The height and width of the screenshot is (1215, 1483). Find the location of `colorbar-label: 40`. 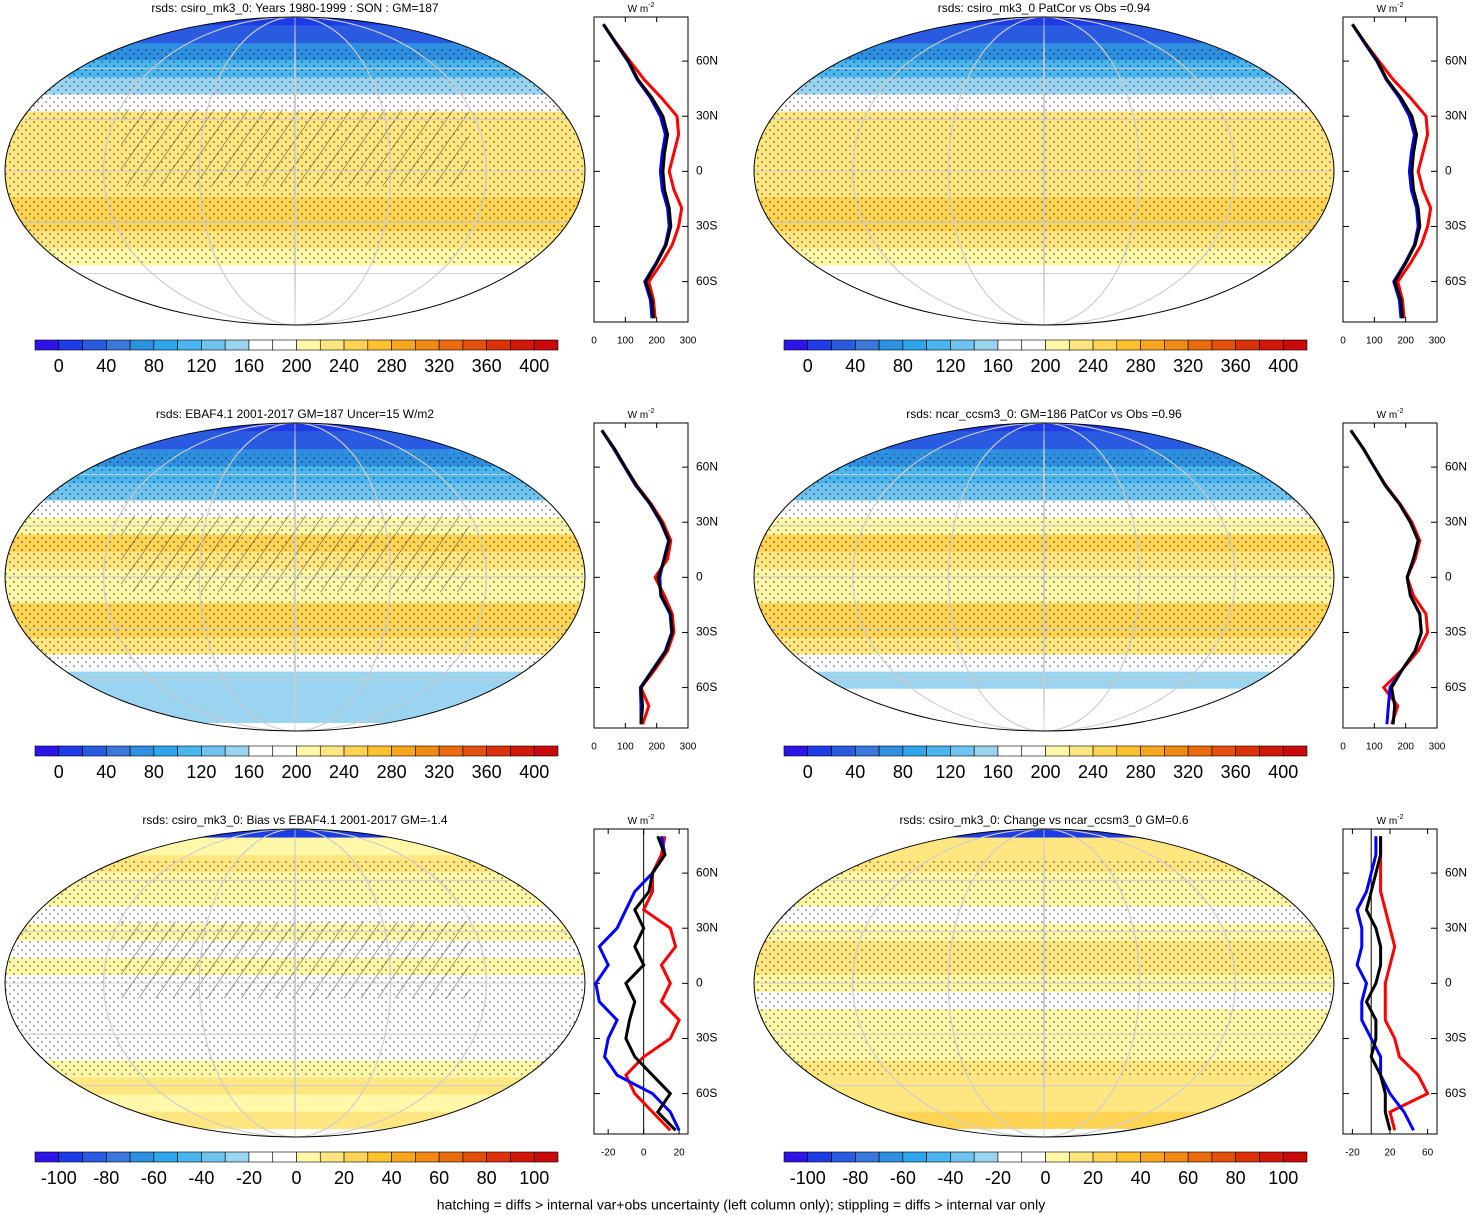

colorbar-label: 40 is located at coordinates (392, 1178).